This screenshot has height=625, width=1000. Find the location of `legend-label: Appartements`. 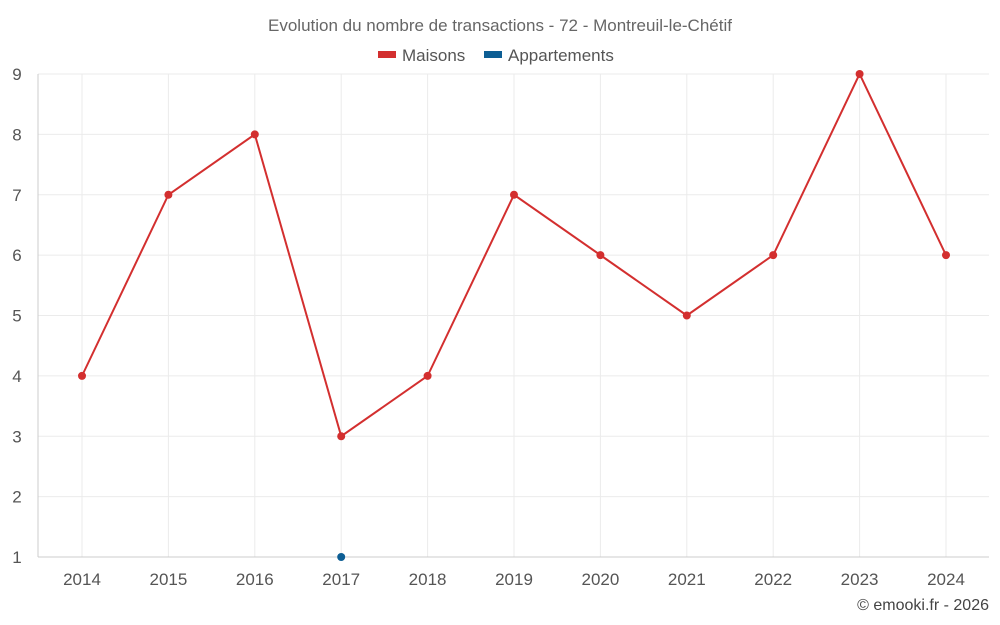

legend-label: Appartements is located at coordinates (561, 55).